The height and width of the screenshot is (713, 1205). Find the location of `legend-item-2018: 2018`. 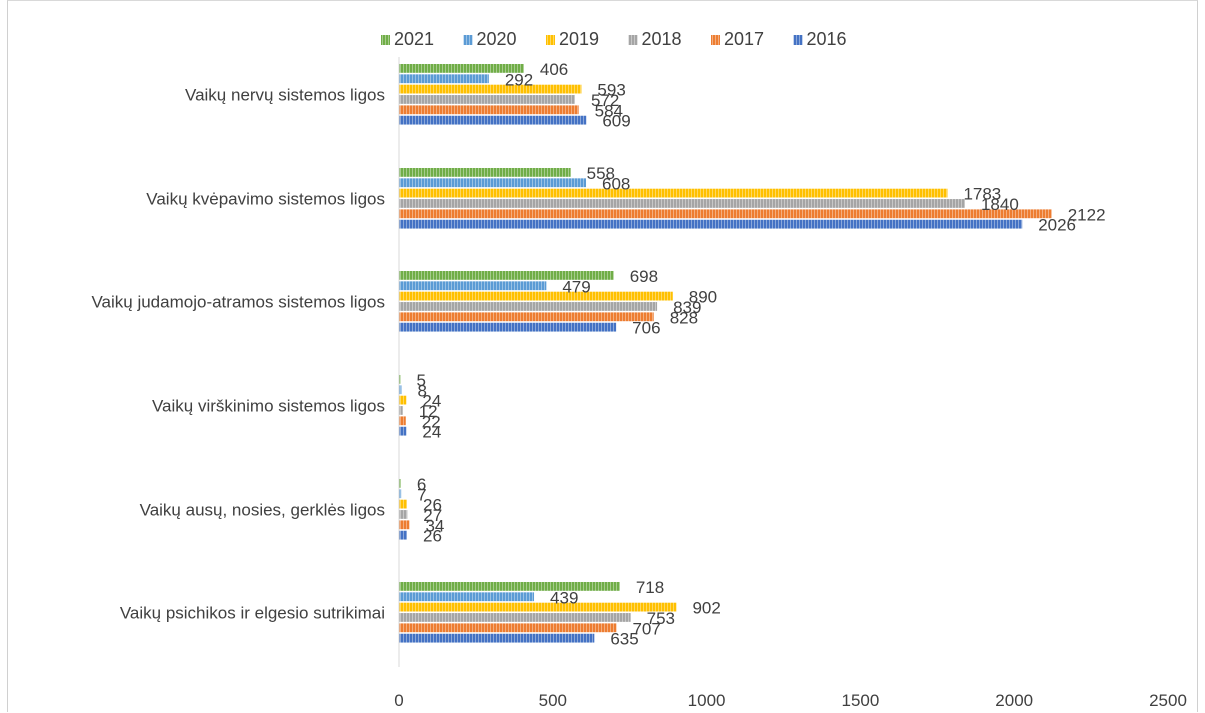

legend-item-2018: 2018 is located at coordinates (655, 39).